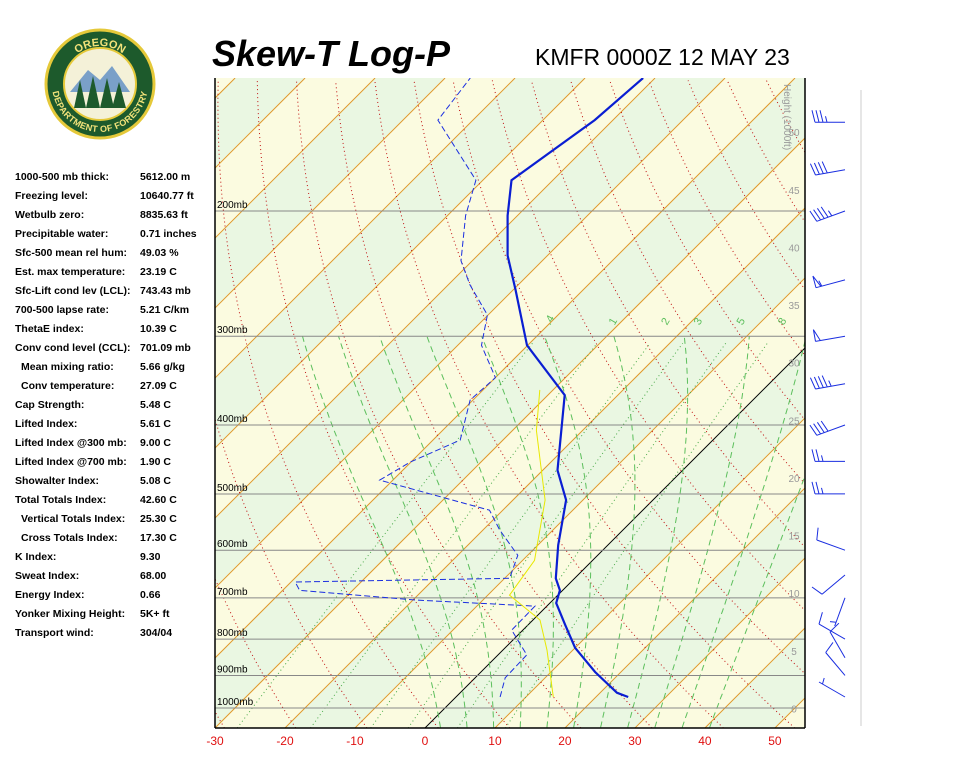  Describe the element at coordinates (62, 177) in the screenshot. I see `index-label: 1000-500 mb thick:` at that location.